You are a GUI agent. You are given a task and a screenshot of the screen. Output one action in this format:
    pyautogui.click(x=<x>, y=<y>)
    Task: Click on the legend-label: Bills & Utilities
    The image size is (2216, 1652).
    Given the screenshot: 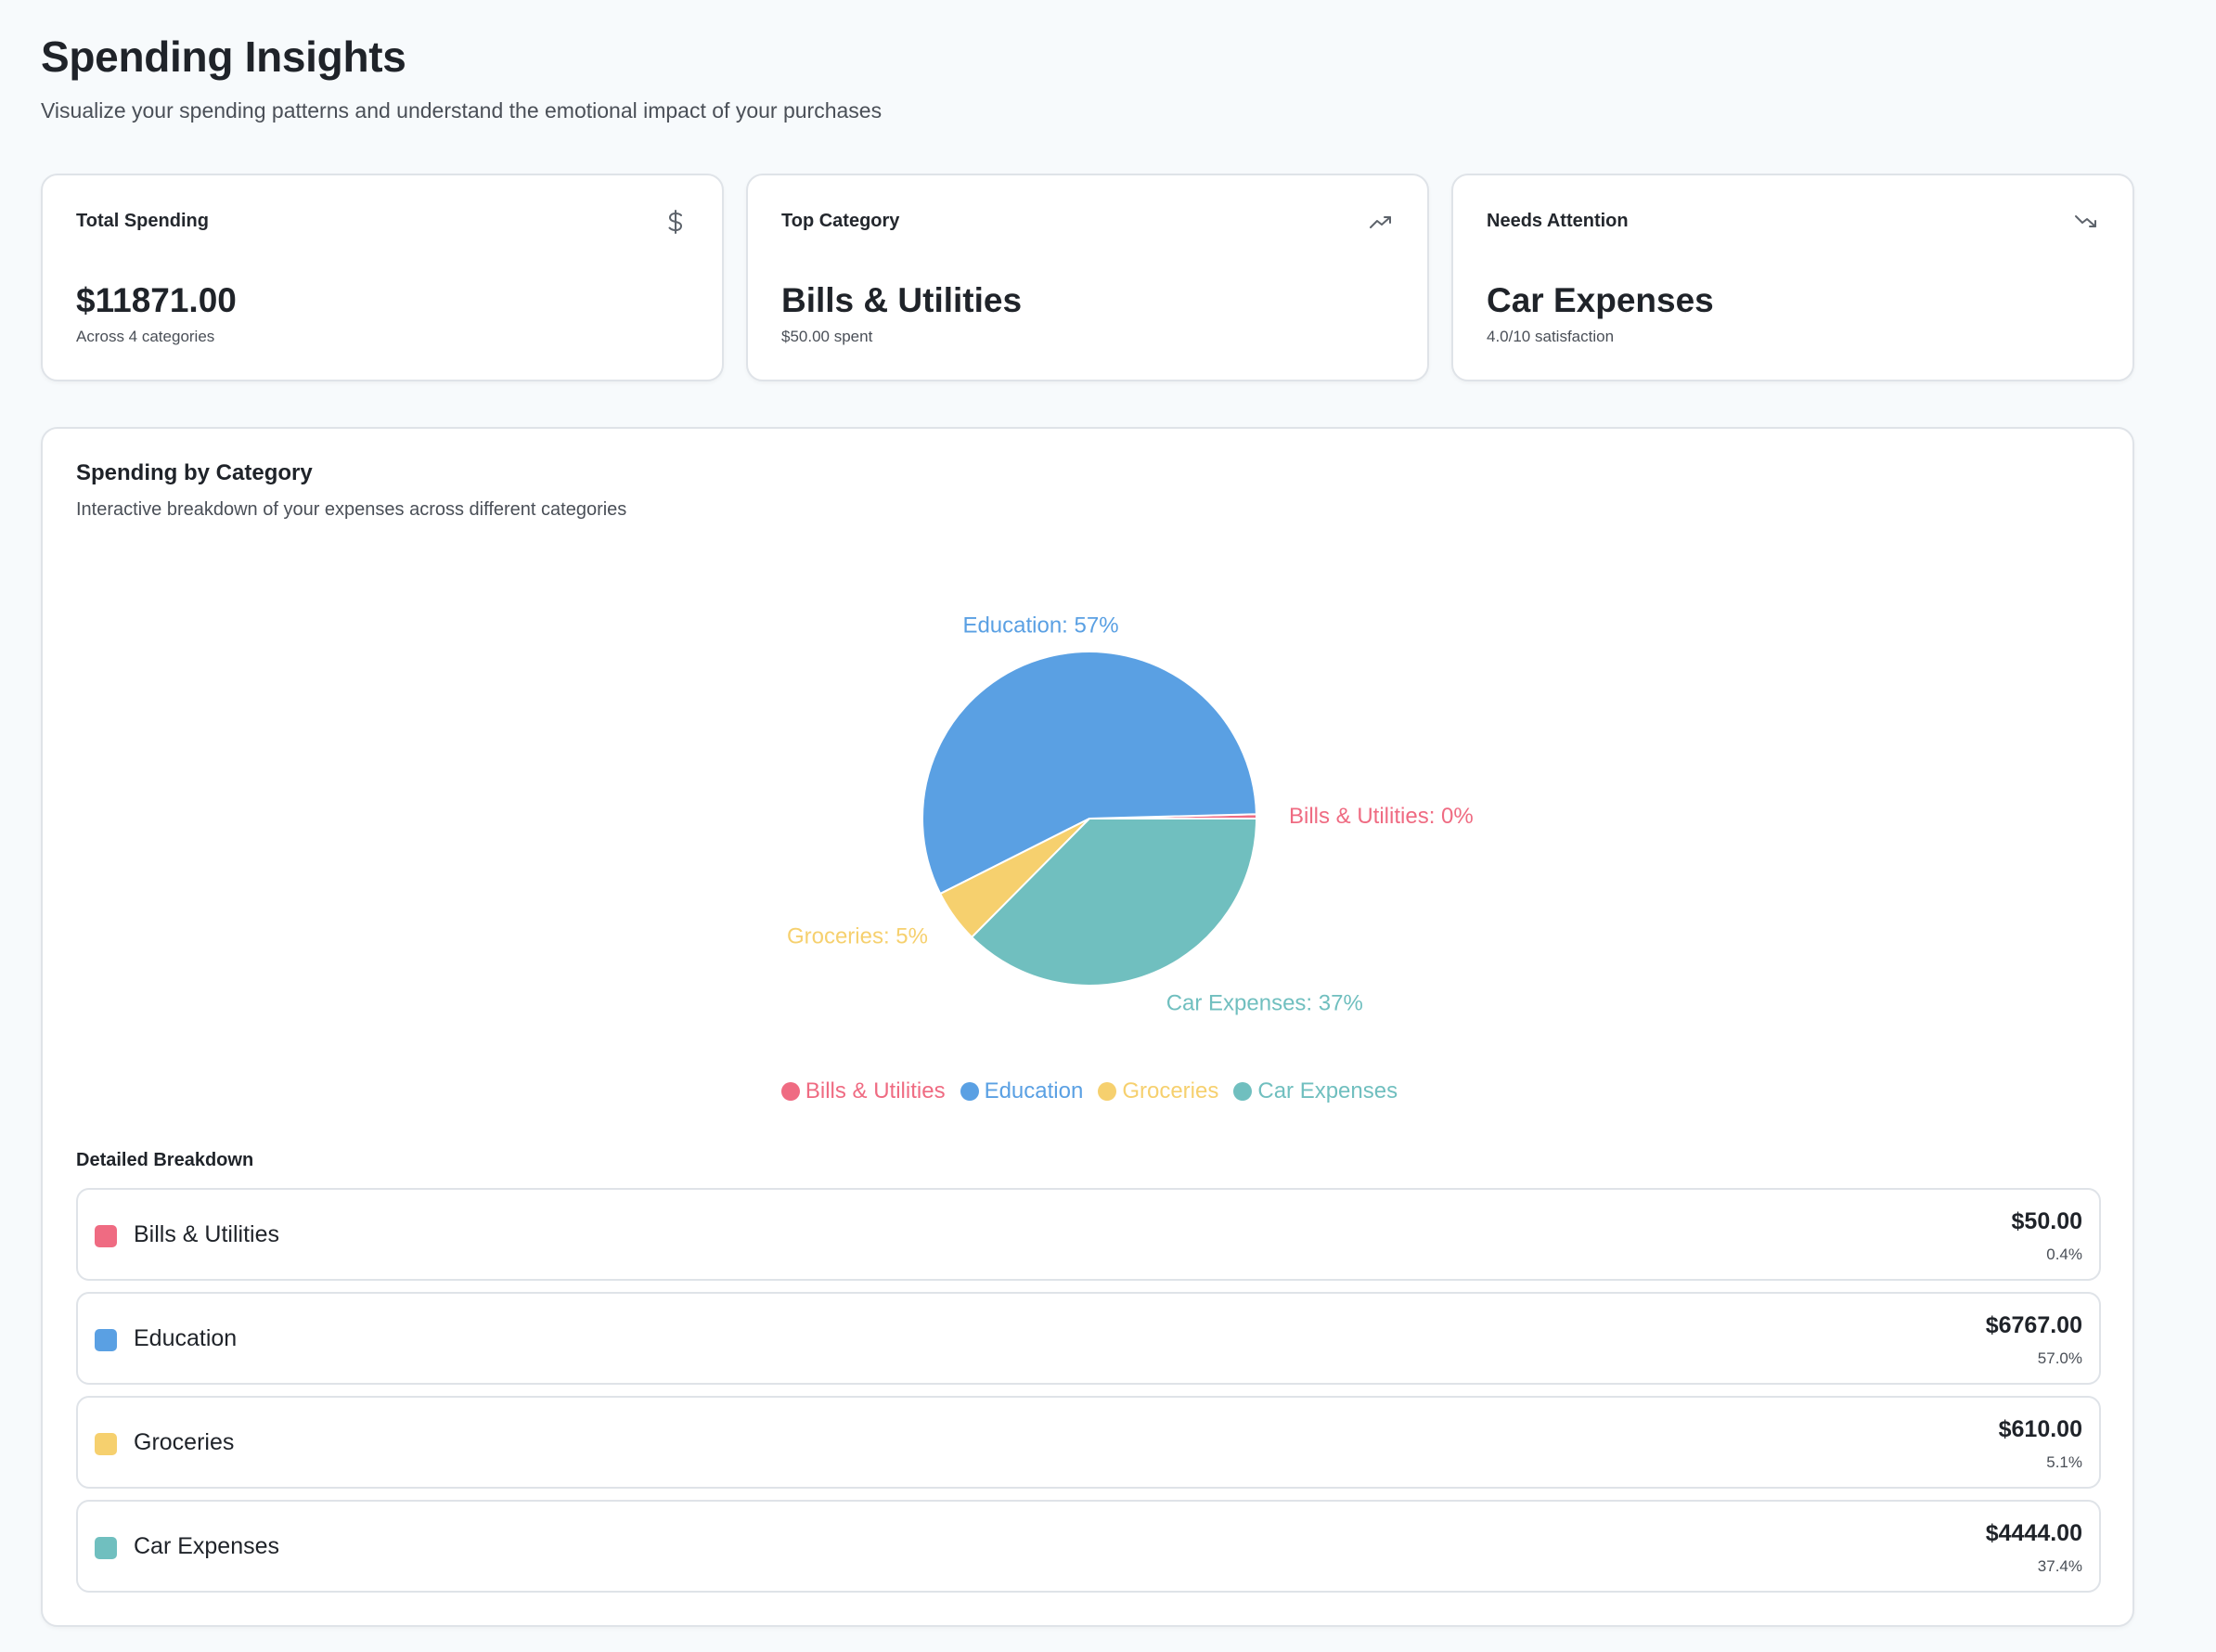 What is the action you would take?
    pyautogui.click(x=875, y=1090)
    